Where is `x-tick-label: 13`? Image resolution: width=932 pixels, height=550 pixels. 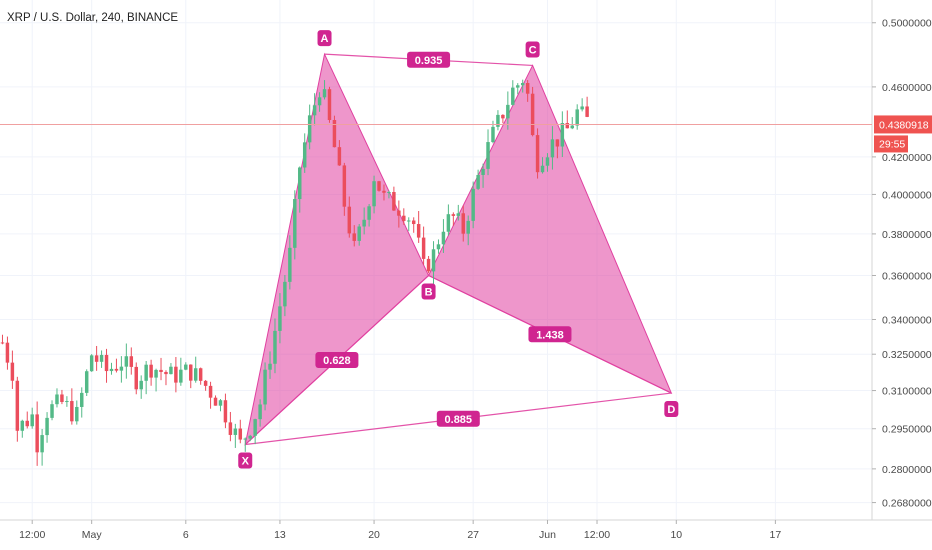 x-tick-label: 13 is located at coordinates (280, 535).